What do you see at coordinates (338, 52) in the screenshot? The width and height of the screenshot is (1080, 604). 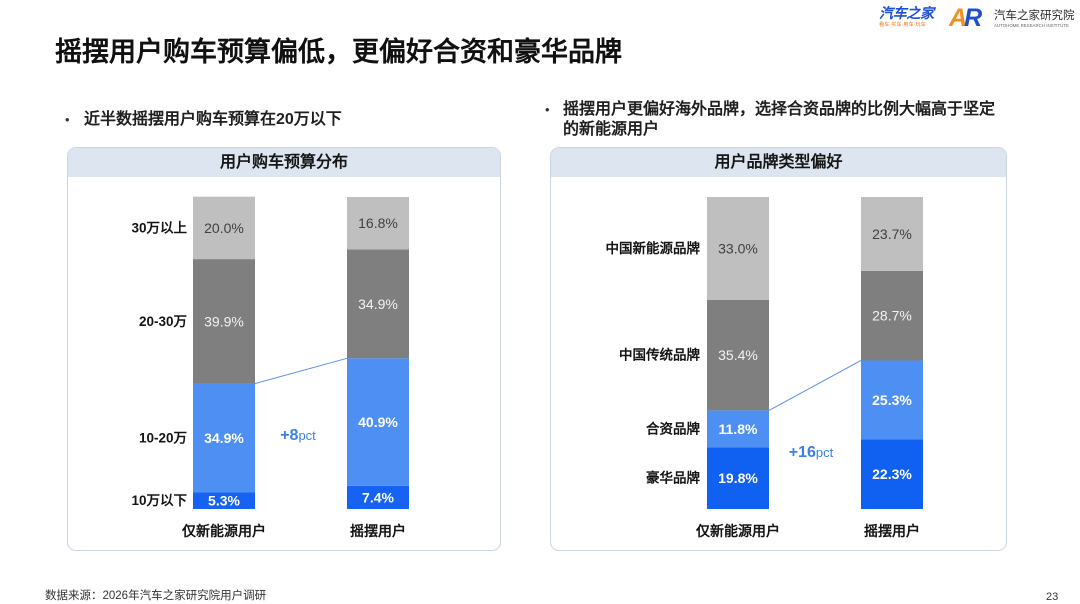 I see `page-title: 摇摆用户购车预算偏低，更偏好合资和豪华品牌` at bounding box center [338, 52].